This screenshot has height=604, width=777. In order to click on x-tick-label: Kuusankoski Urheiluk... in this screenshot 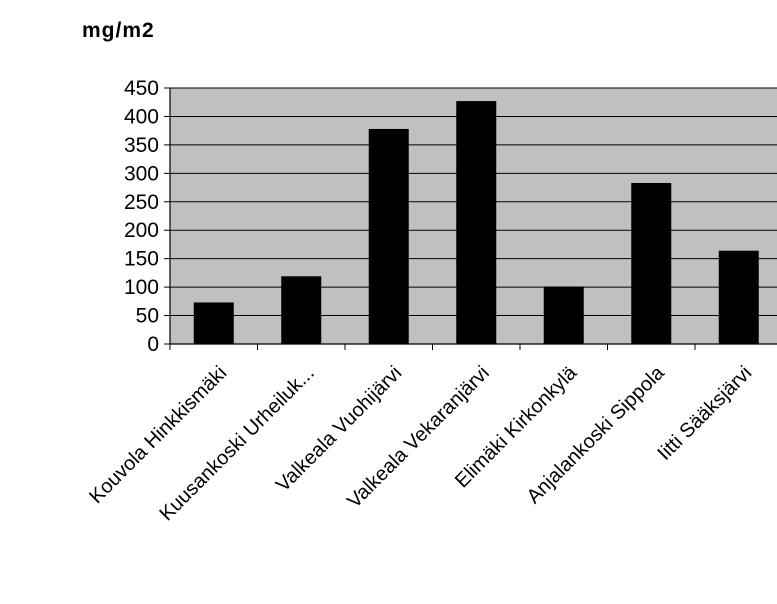, I will do `click(236, 443)`.